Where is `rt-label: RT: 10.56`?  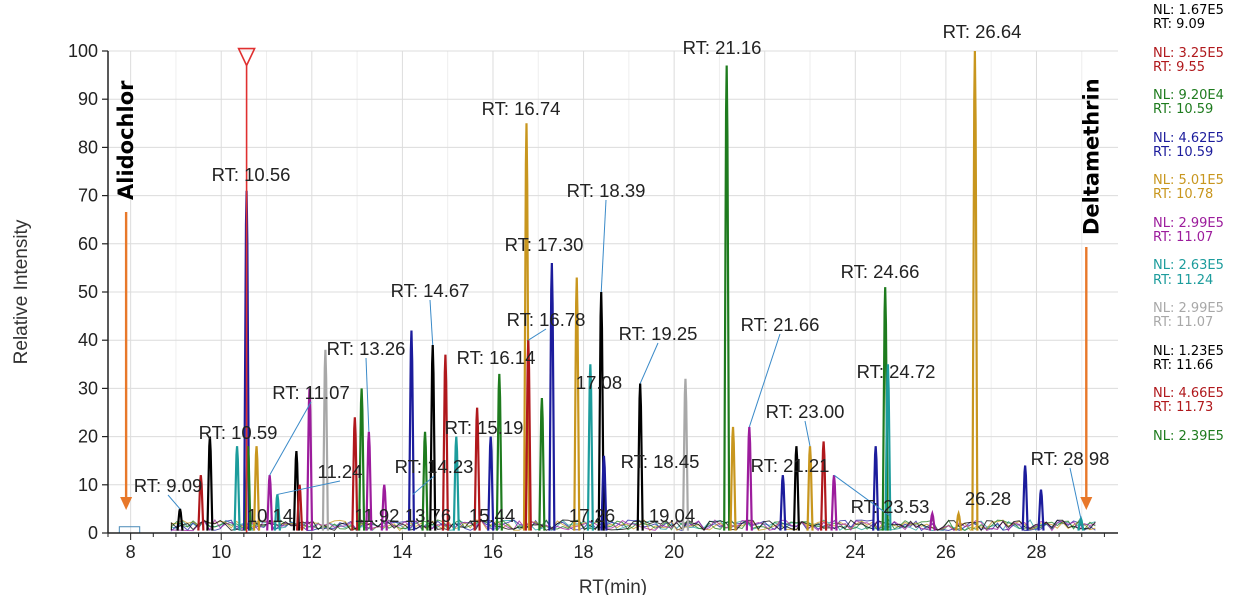
rt-label: RT: 10.56 is located at coordinates (251, 174).